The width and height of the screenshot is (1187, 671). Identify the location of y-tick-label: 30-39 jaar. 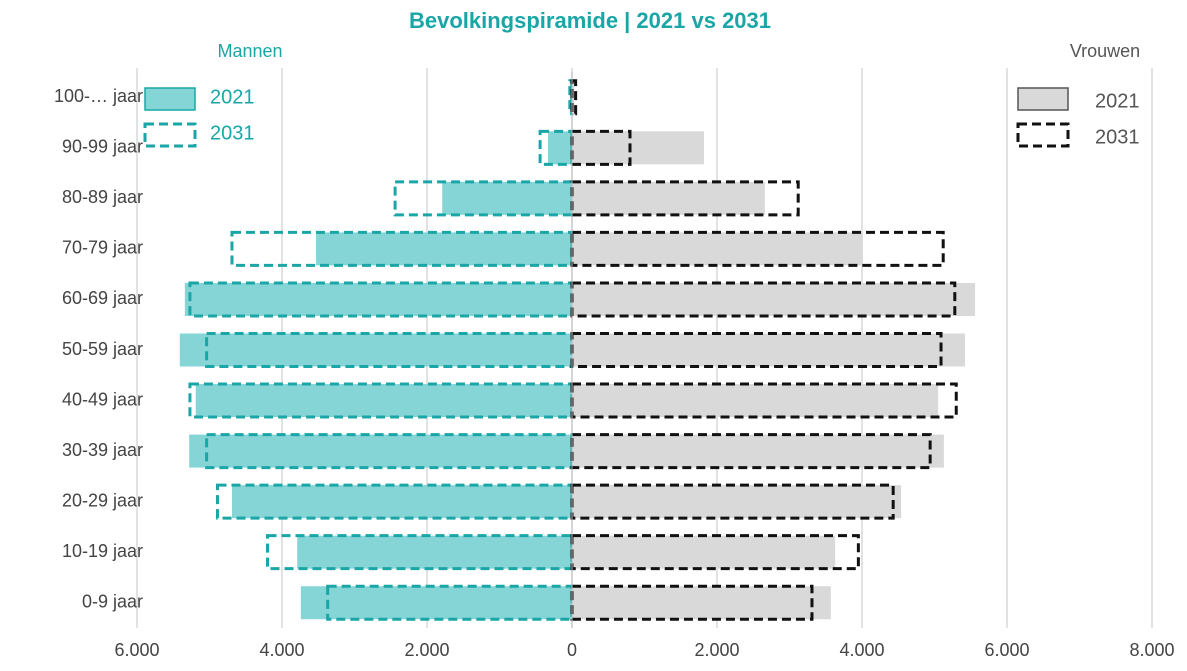
(102, 450).